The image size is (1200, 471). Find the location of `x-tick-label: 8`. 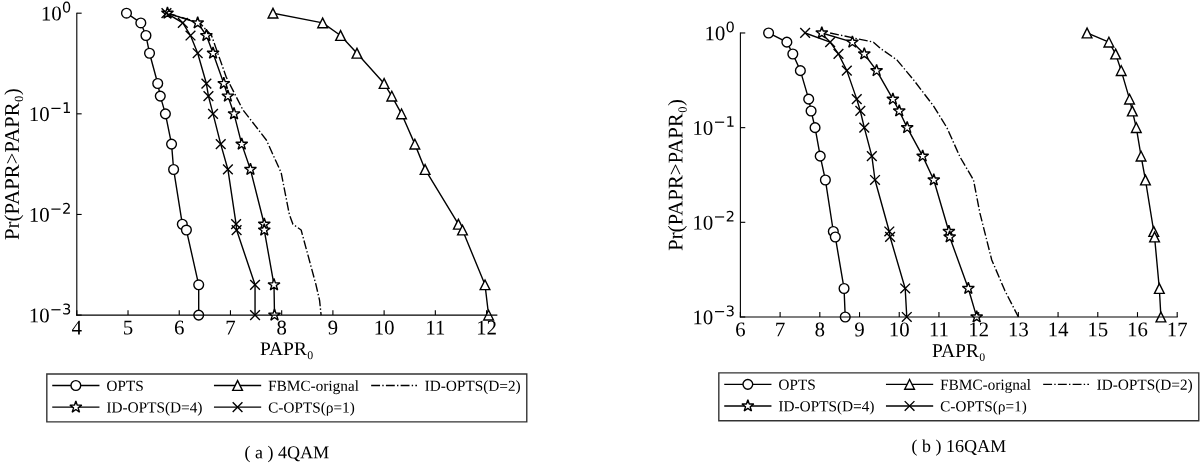

x-tick-label: 8 is located at coordinates (820, 329).